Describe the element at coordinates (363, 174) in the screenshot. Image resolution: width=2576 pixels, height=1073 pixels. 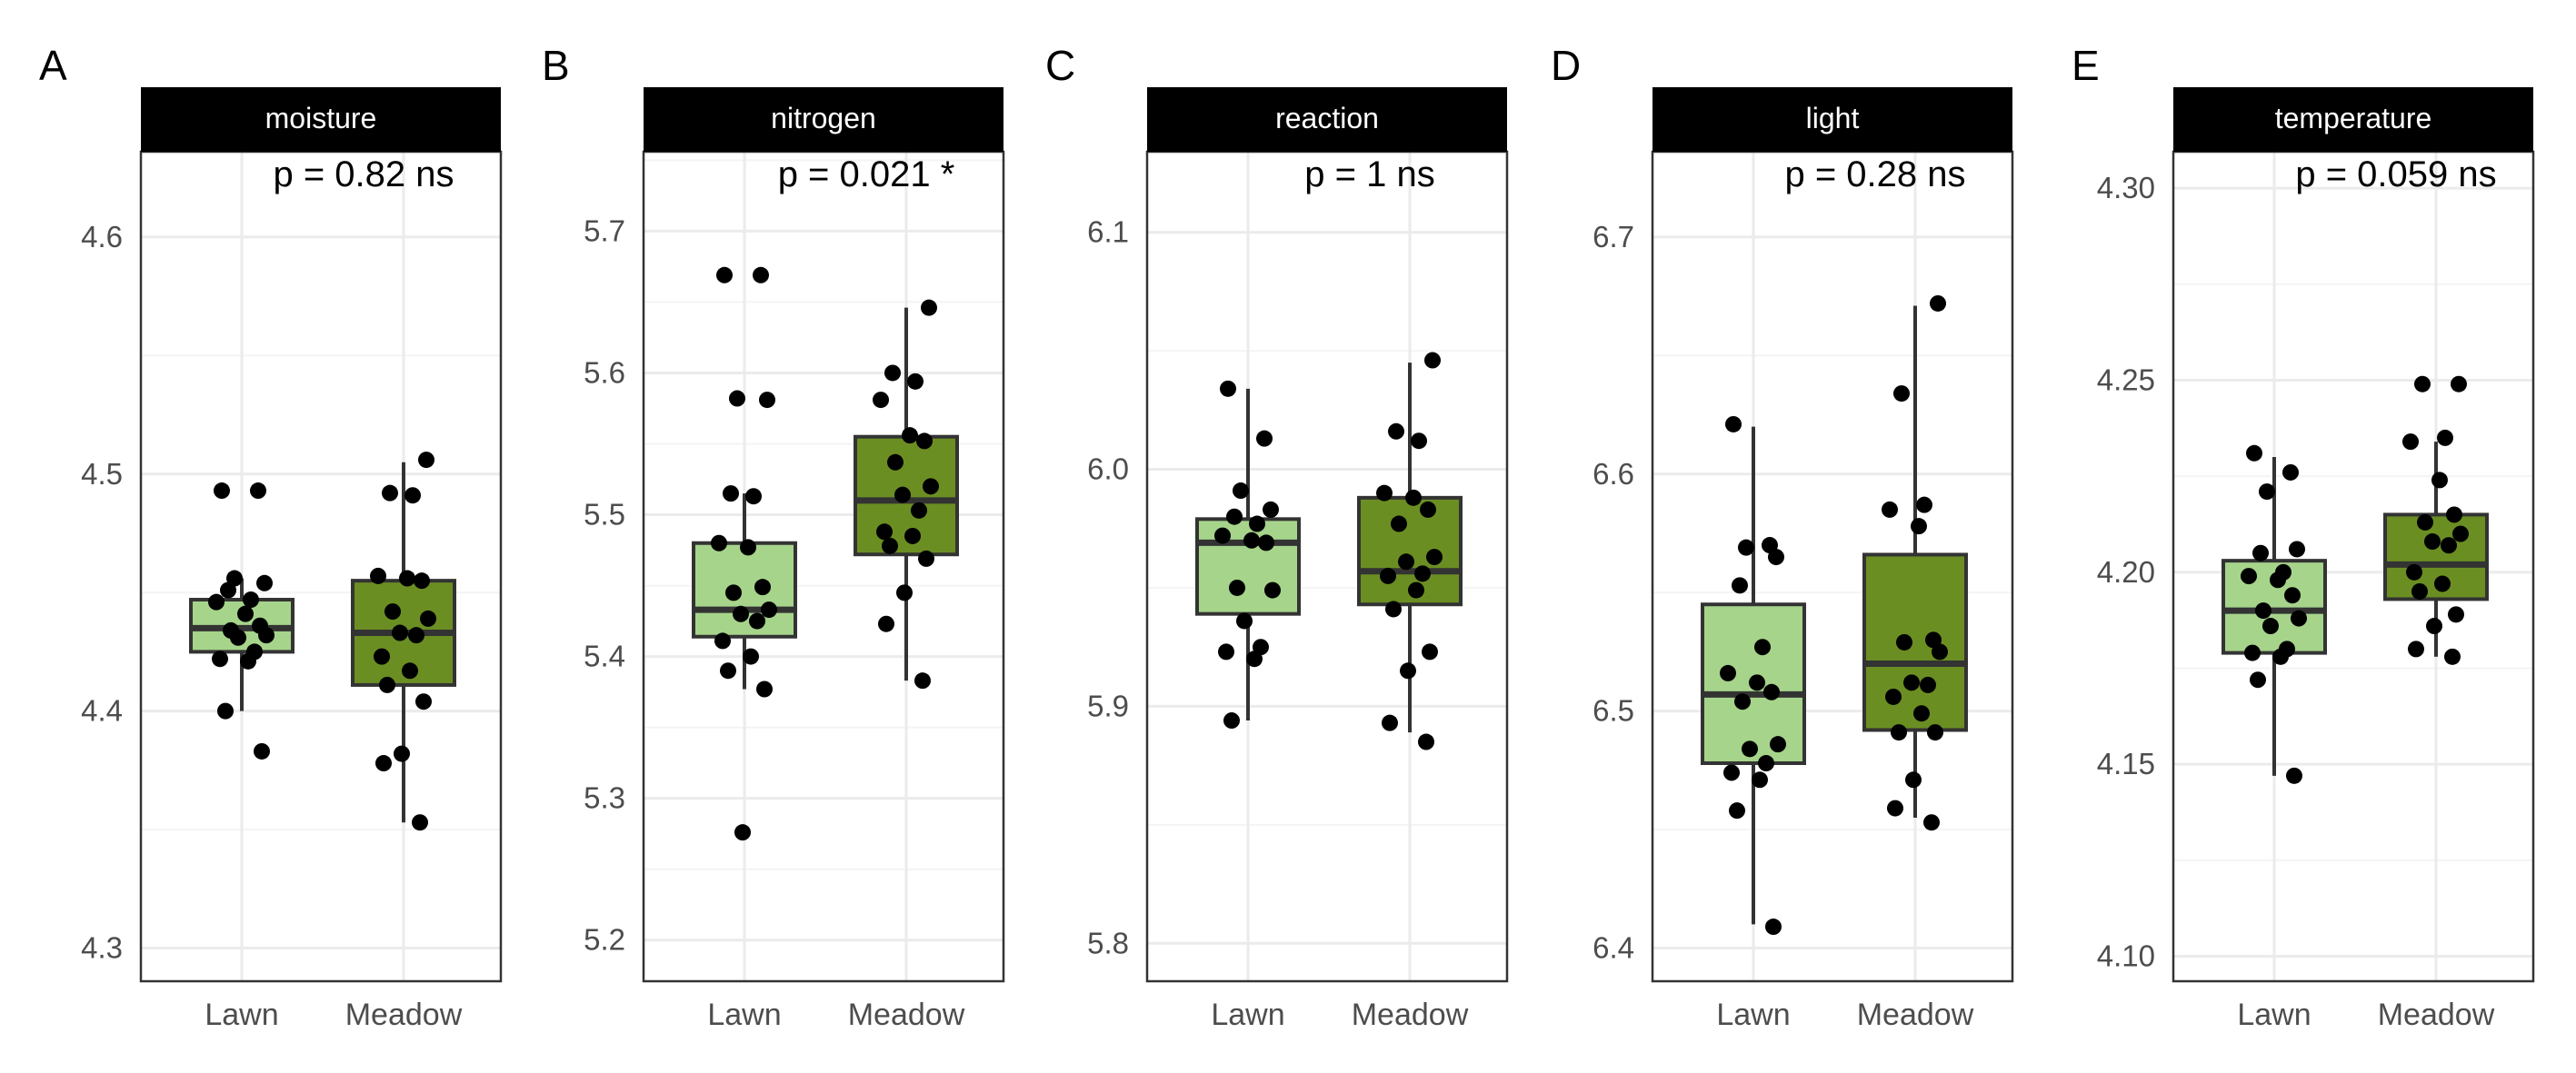
I see `p-value-annotation: p = 0.82 ns` at that location.